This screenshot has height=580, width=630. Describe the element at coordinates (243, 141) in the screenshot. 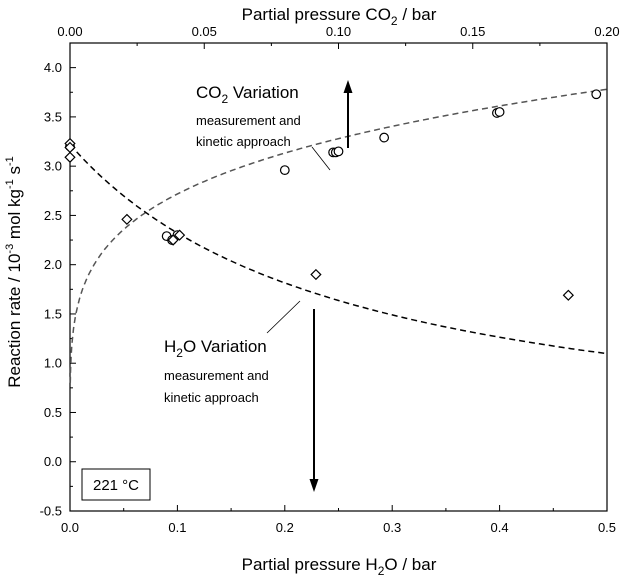

I see `co2-variation-line2: kinetic approach` at that location.